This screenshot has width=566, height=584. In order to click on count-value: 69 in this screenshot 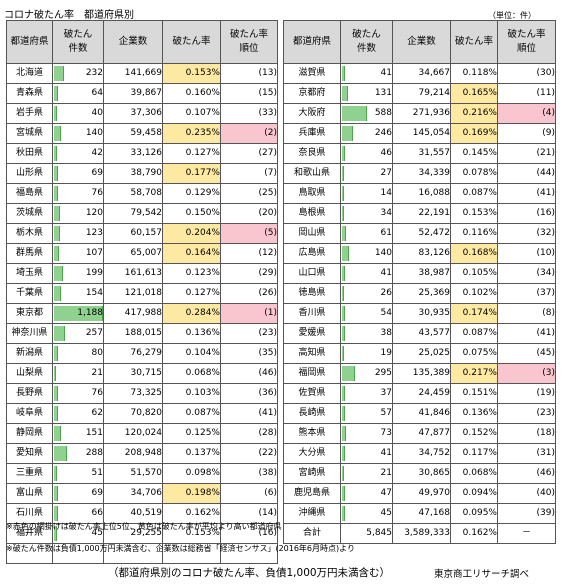, I will do `click(97, 493)`.